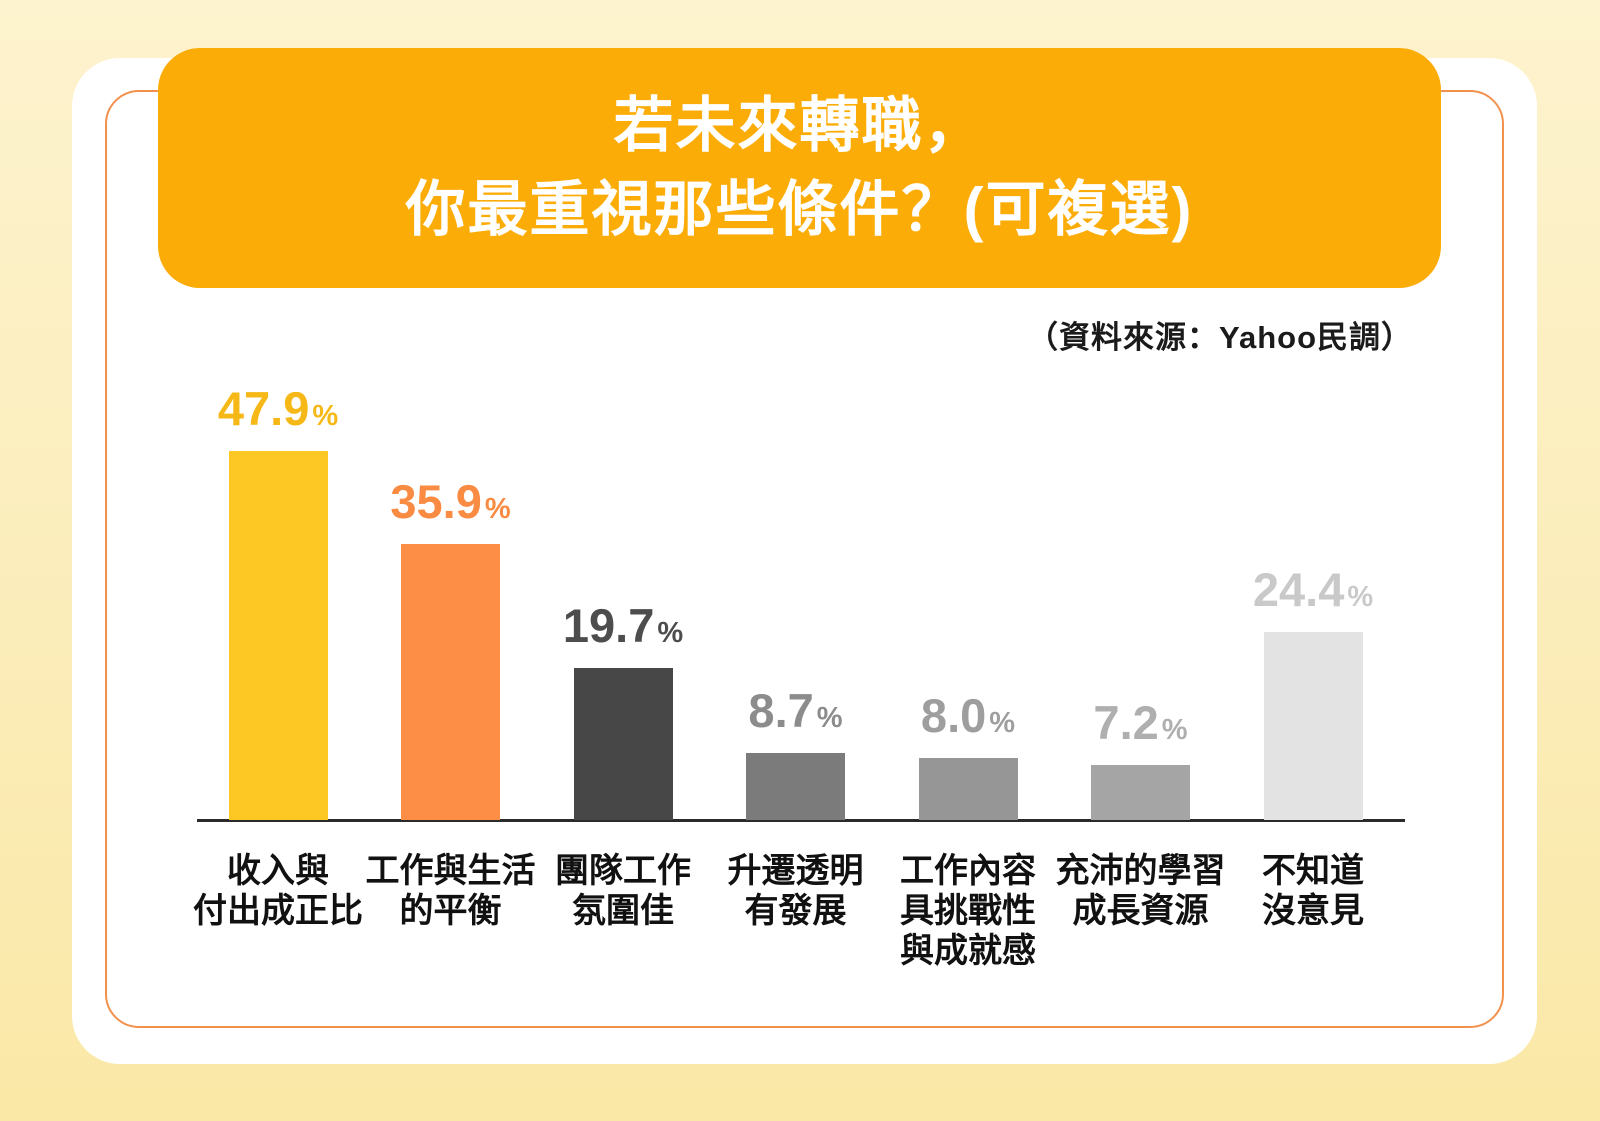 The width and height of the screenshot is (1600, 1121). Describe the element at coordinates (799, 209) in the screenshot. I see `page-title-line2: 你最重視那些條件？(可複選)` at that location.